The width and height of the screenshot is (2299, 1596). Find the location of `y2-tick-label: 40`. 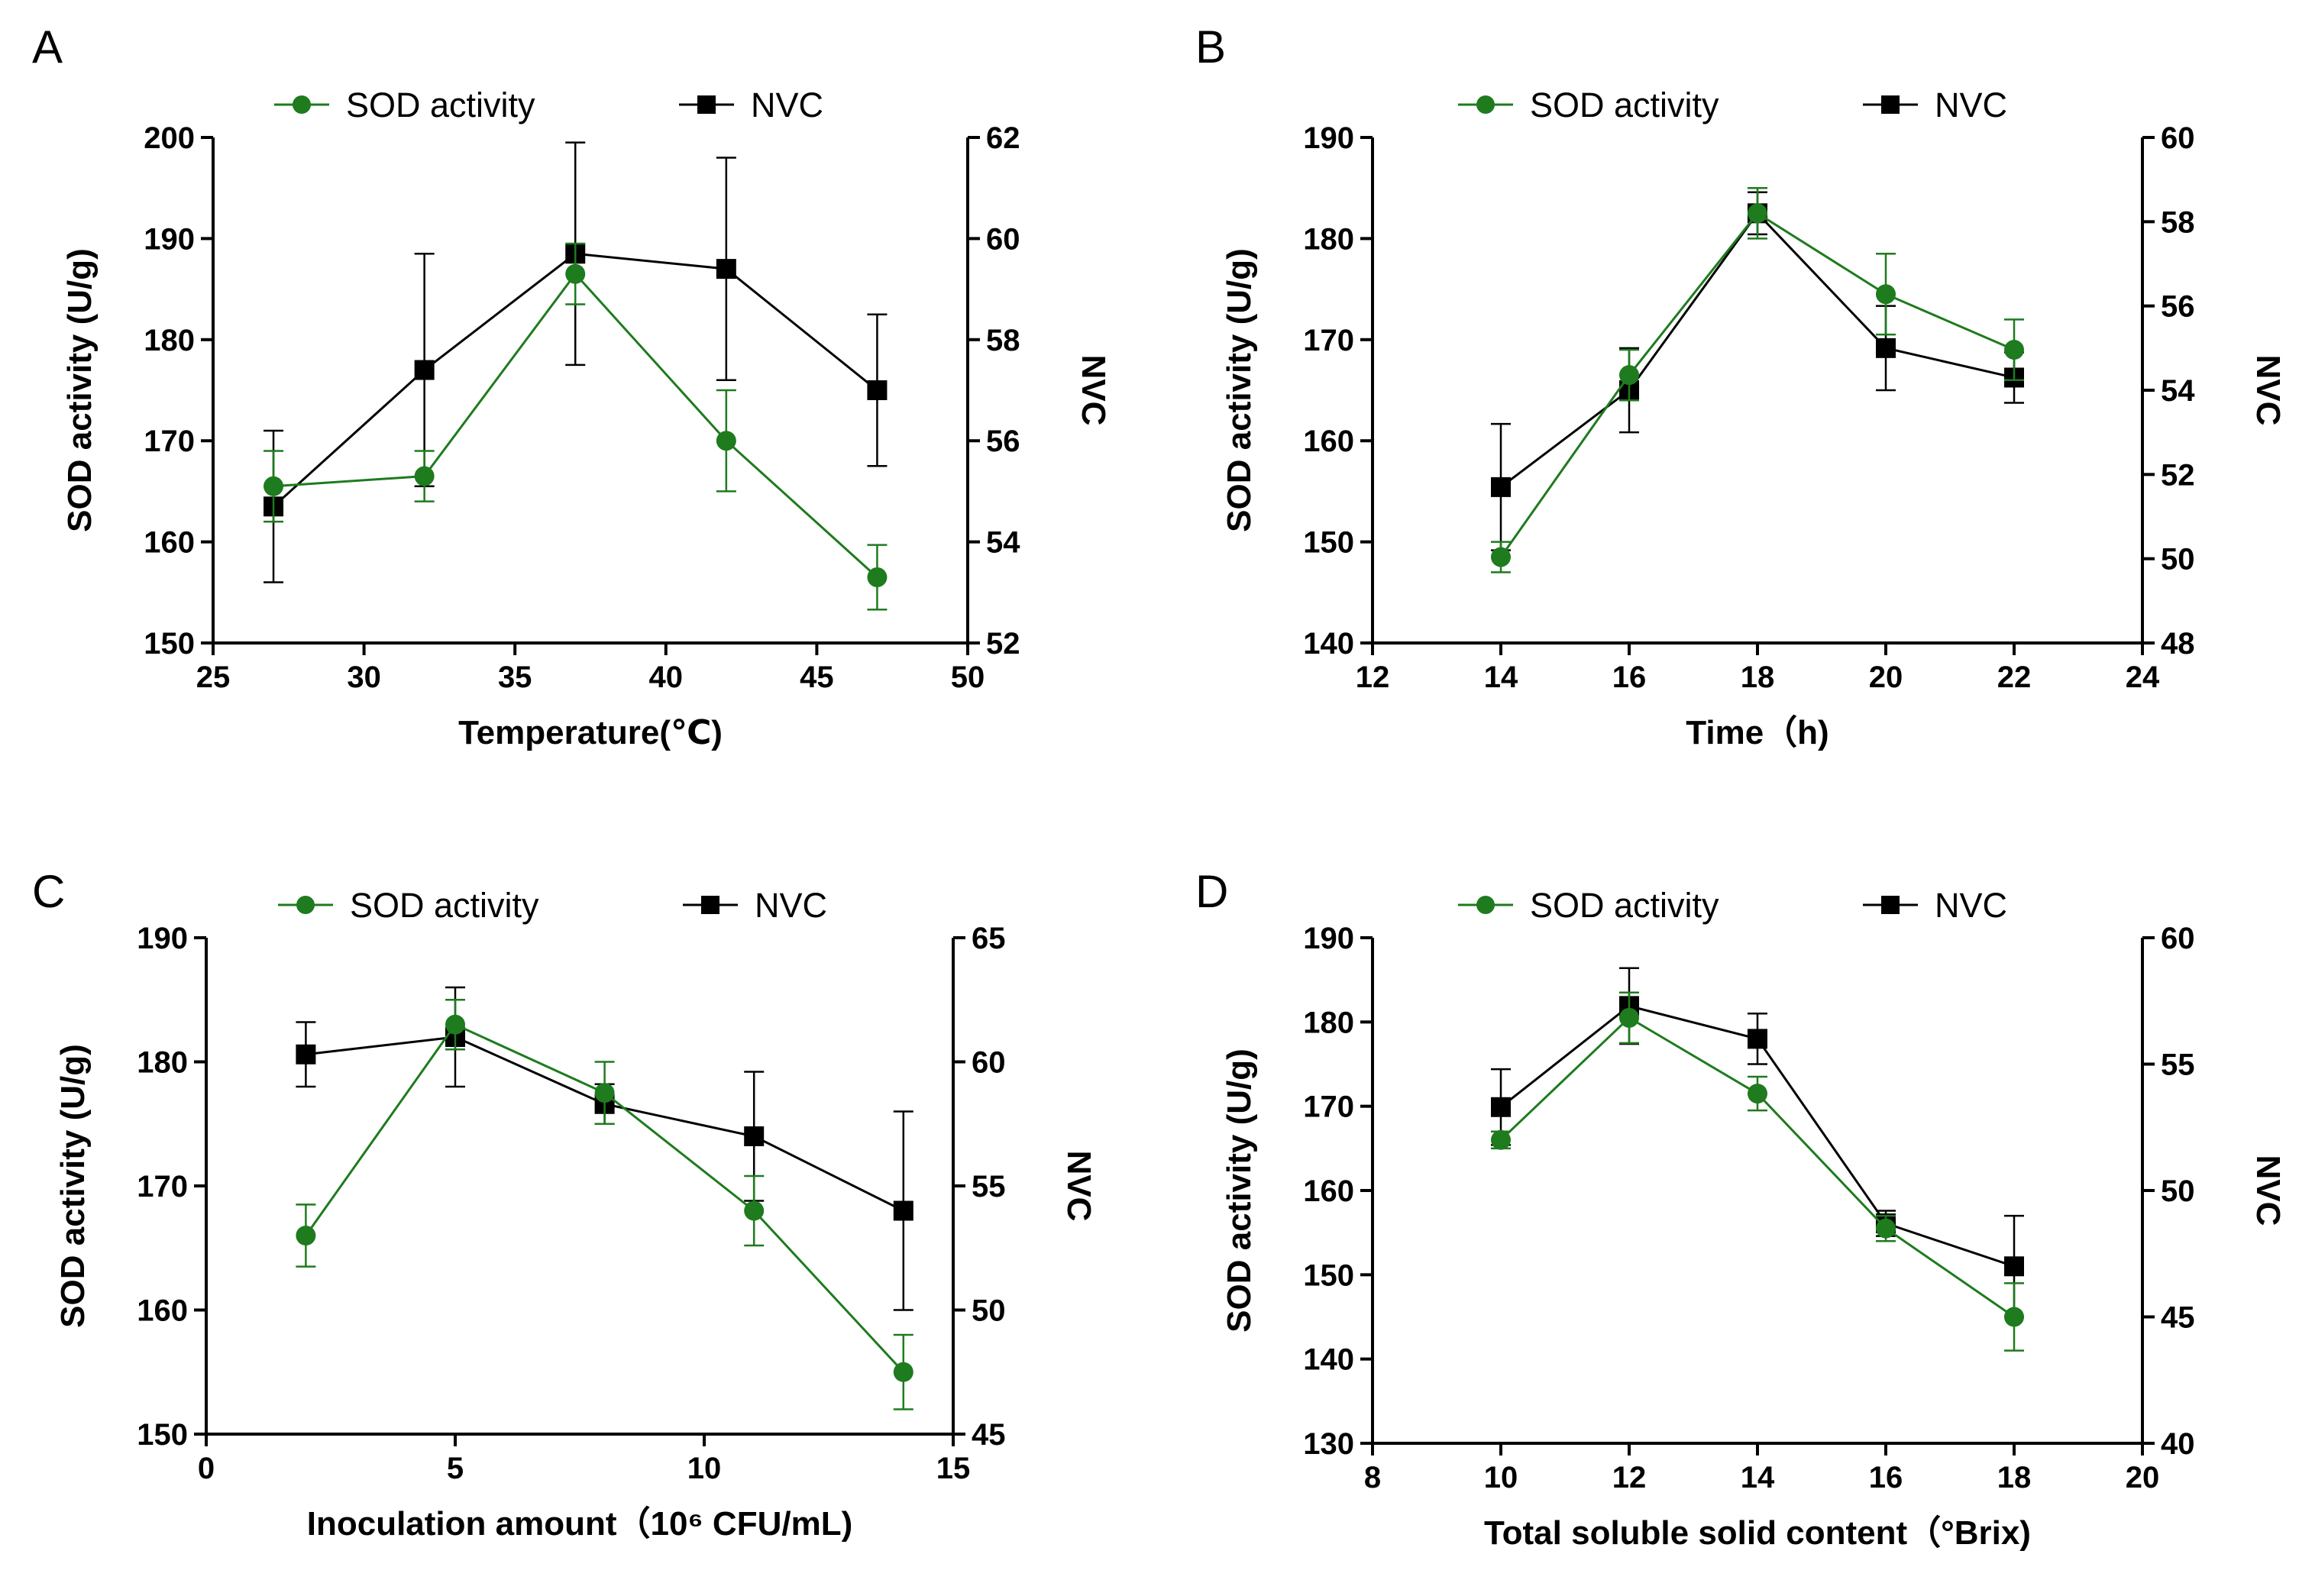

y2-tick-label: 40 is located at coordinates (2178, 1444).